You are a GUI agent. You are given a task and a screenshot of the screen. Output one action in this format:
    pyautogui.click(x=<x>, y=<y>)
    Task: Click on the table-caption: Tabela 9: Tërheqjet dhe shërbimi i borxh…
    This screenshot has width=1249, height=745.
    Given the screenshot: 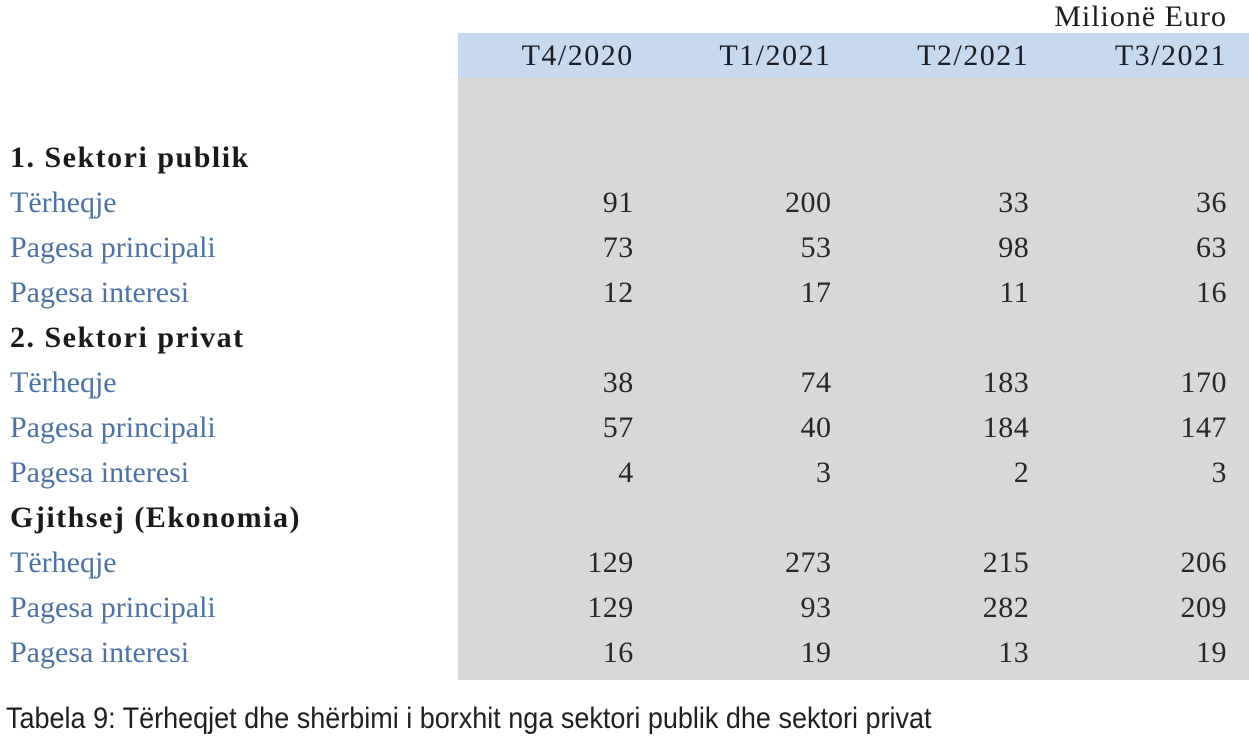 What is the action you would take?
    pyautogui.click(x=469, y=718)
    